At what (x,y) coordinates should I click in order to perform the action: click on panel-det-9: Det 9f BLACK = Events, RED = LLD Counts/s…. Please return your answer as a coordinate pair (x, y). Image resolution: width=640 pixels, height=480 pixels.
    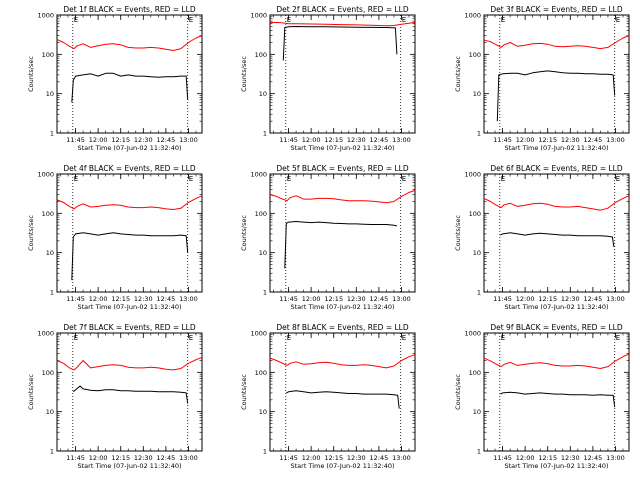
    Looking at the image, I should click on (542, 396).